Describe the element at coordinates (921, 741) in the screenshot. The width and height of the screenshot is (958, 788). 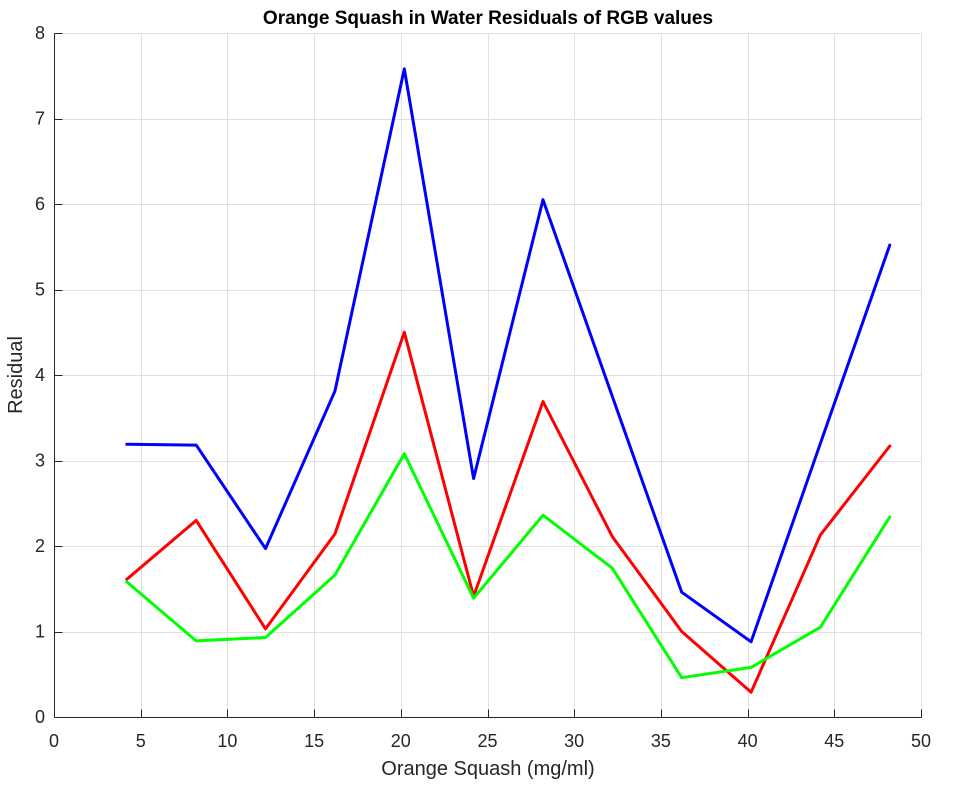
I see `x-tick-label: 50` at that location.